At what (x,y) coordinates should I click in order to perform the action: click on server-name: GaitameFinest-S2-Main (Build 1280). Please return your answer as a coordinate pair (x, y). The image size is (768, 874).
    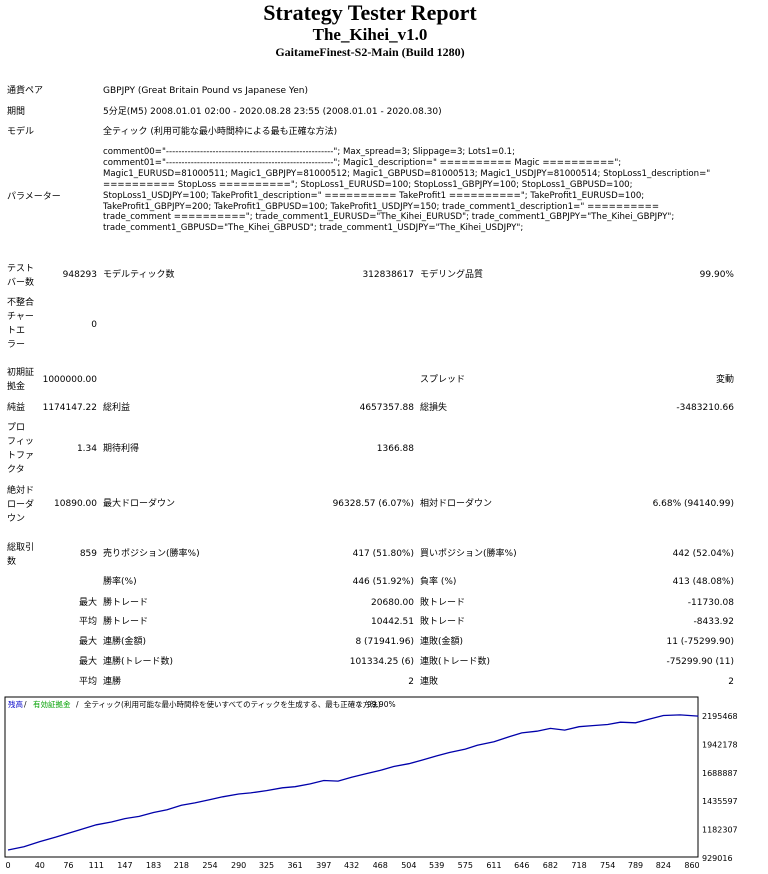
    Looking at the image, I should click on (370, 52).